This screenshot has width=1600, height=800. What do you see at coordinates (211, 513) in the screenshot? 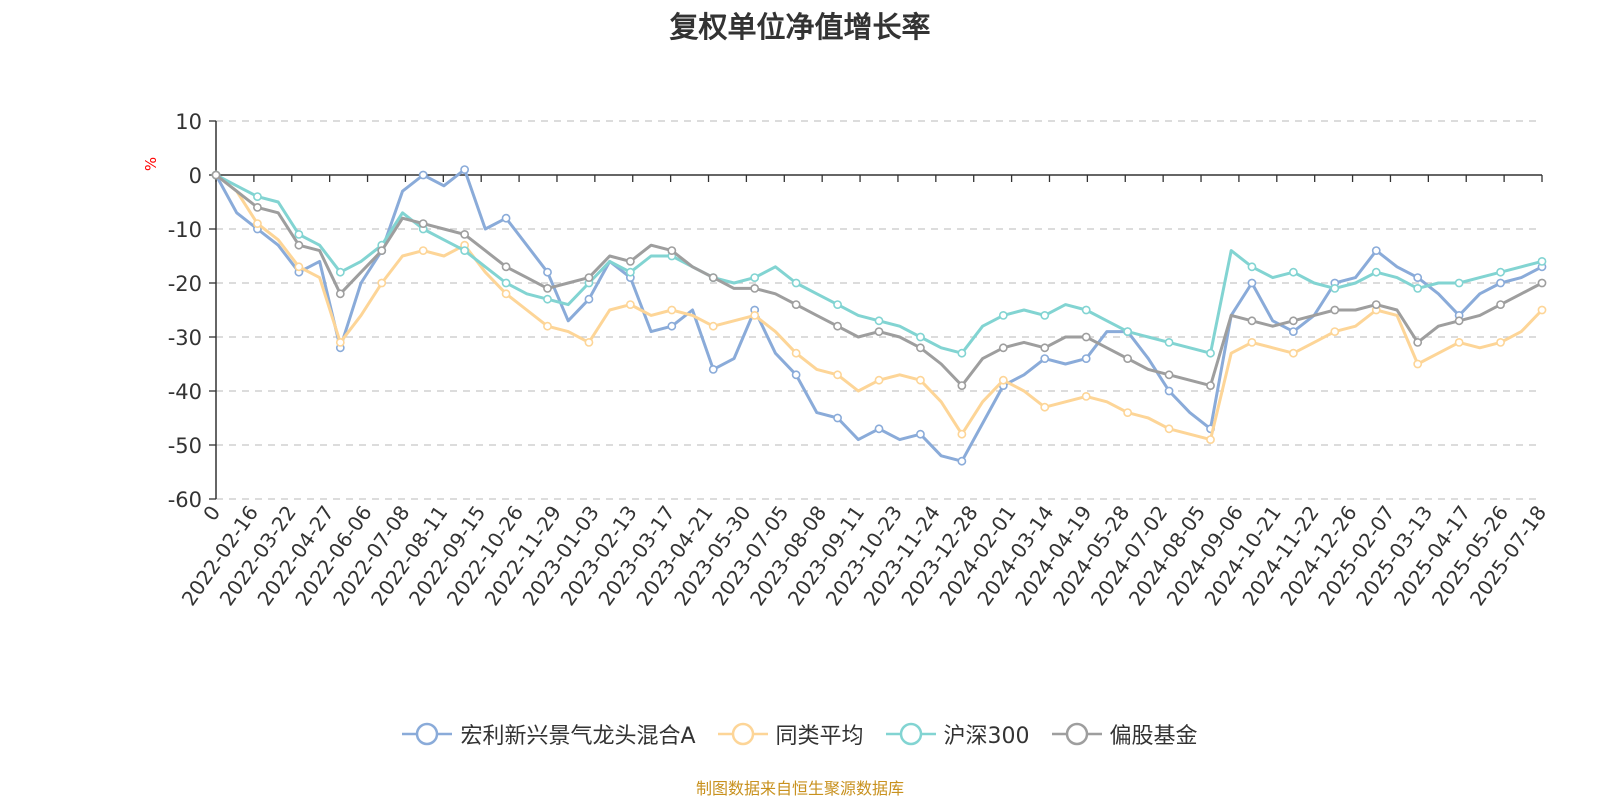
I see `x-tick-label: 0` at bounding box center [211, 513].